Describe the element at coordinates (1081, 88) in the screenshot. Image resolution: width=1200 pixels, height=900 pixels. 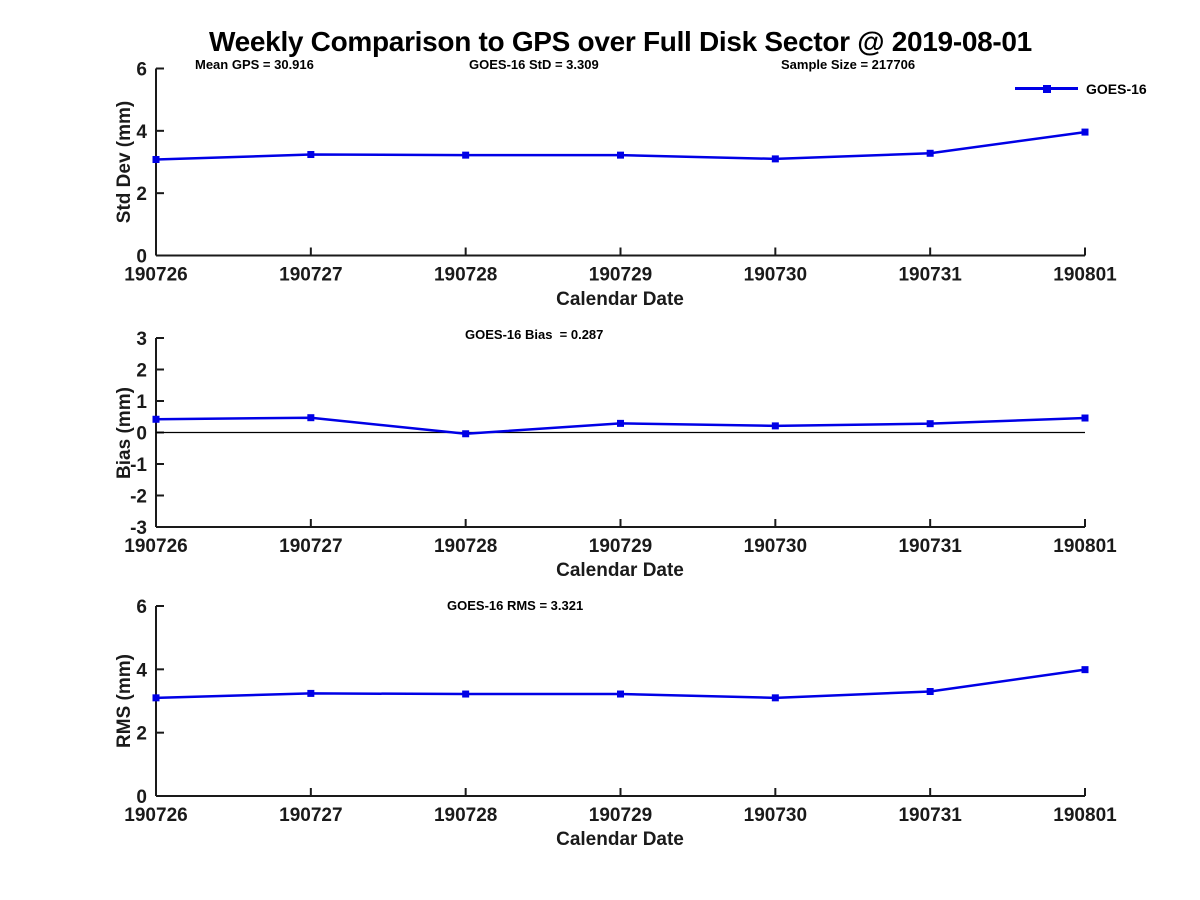
I see `legend: GOES-16` at that location.